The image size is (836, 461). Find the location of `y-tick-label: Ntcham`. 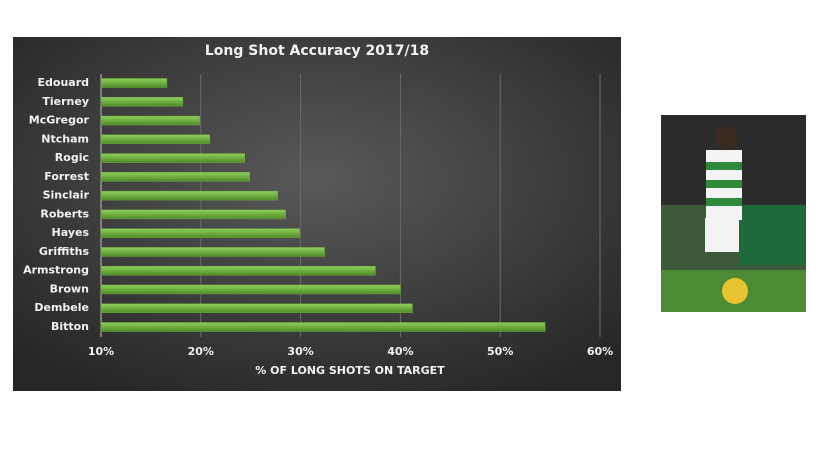

y-tick-label: Ntcham is located at coordinates (65, 138).